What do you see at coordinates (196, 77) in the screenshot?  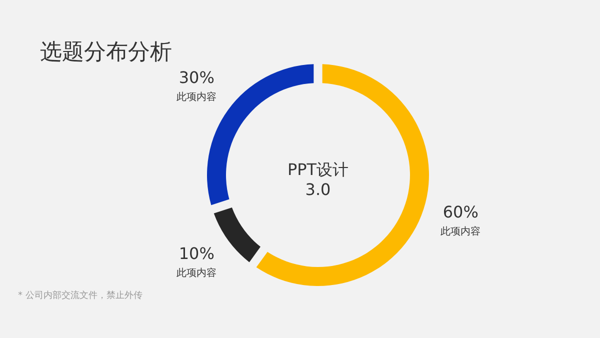 I see `data-label: 30%` at bounding box center [196, 77].